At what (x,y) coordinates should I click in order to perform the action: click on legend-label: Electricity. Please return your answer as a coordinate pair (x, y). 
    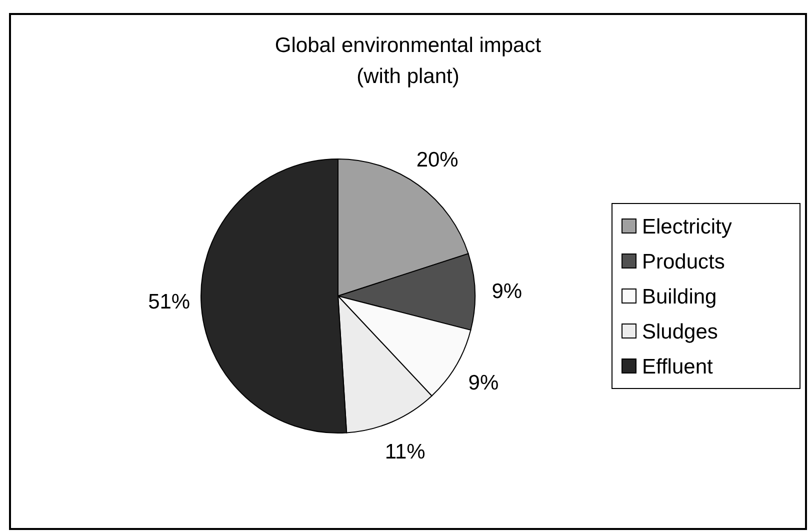
    Looking at the image, I should click on (687, 226).